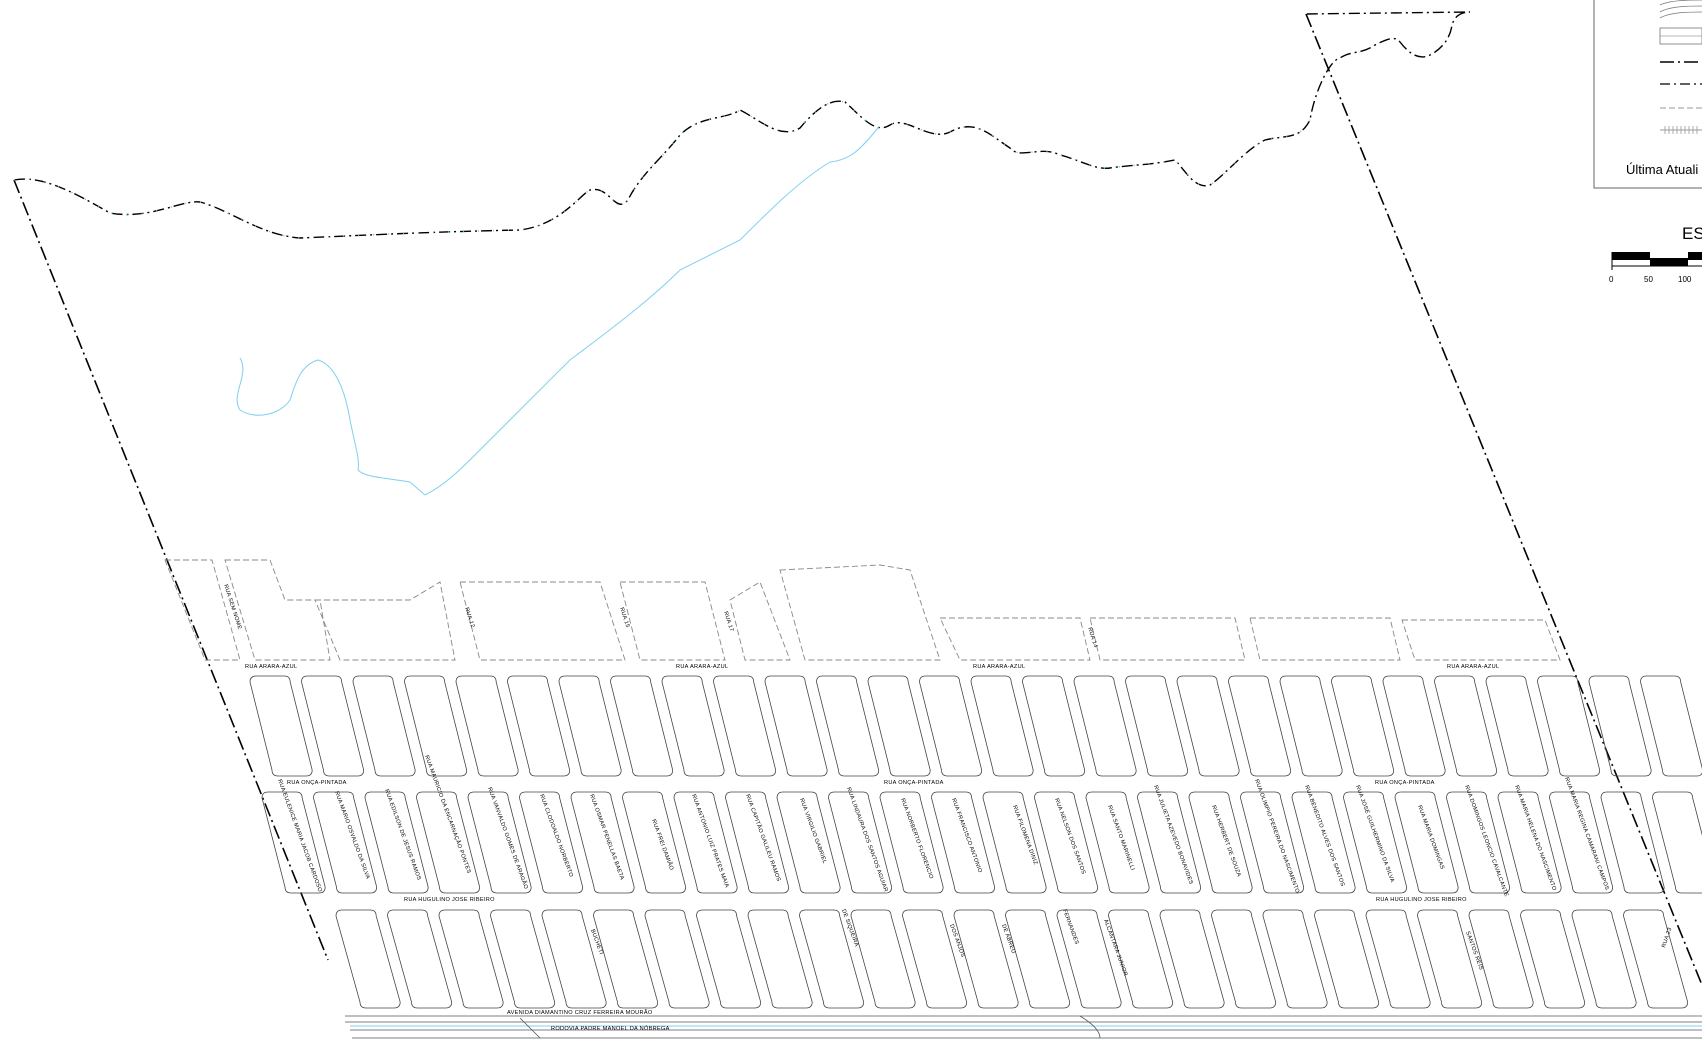 This screenshot has width=1702, height=1044. What do you see at coordinates (556, 836) in the screenshot?
I see `street-label-v06: RUA CLODOALDO NORBERTO` at bounding box center [556, 836].